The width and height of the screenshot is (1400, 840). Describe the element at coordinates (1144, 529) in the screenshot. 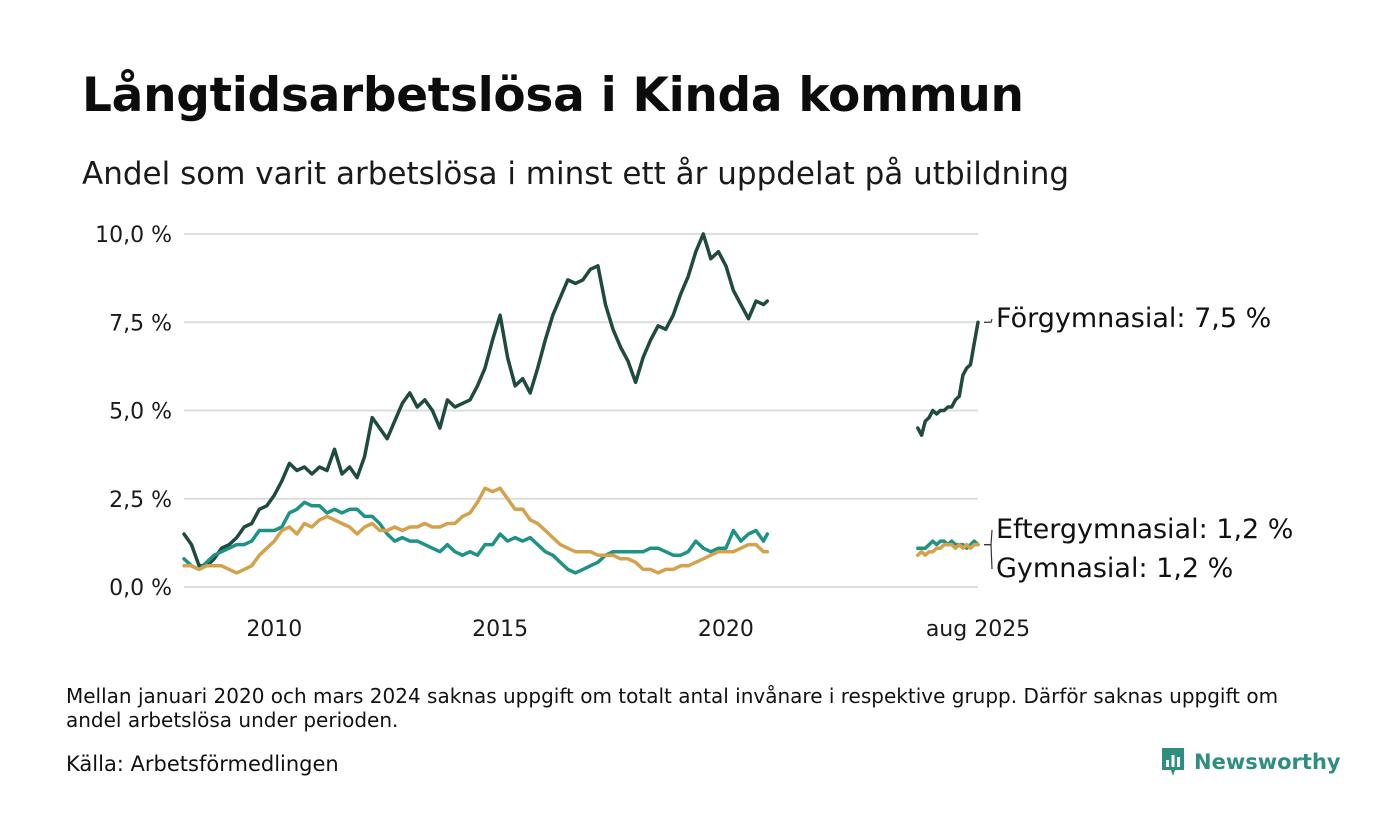

I see `end-label-eftergymnasial: Eftergymnasial: 1,2 %` at that location.